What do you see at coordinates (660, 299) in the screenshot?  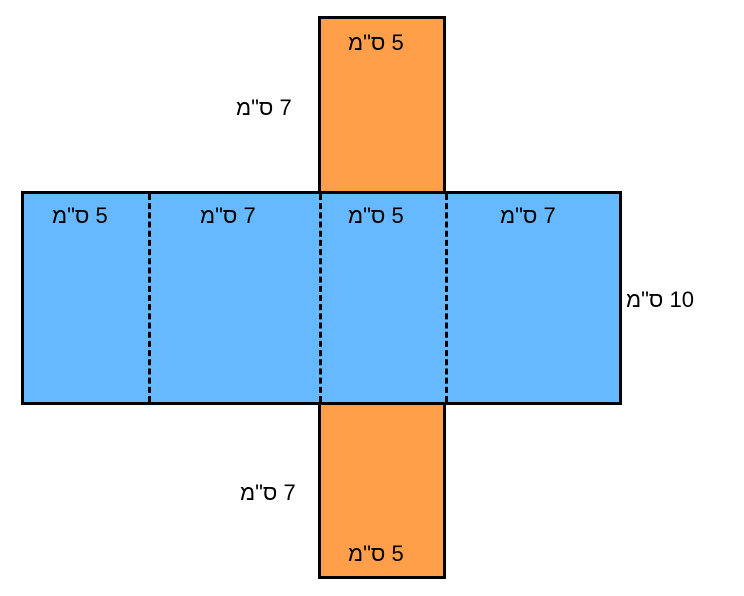 I see `strip-height-label: 10 ס"מ` at bounding box center [660, 299].